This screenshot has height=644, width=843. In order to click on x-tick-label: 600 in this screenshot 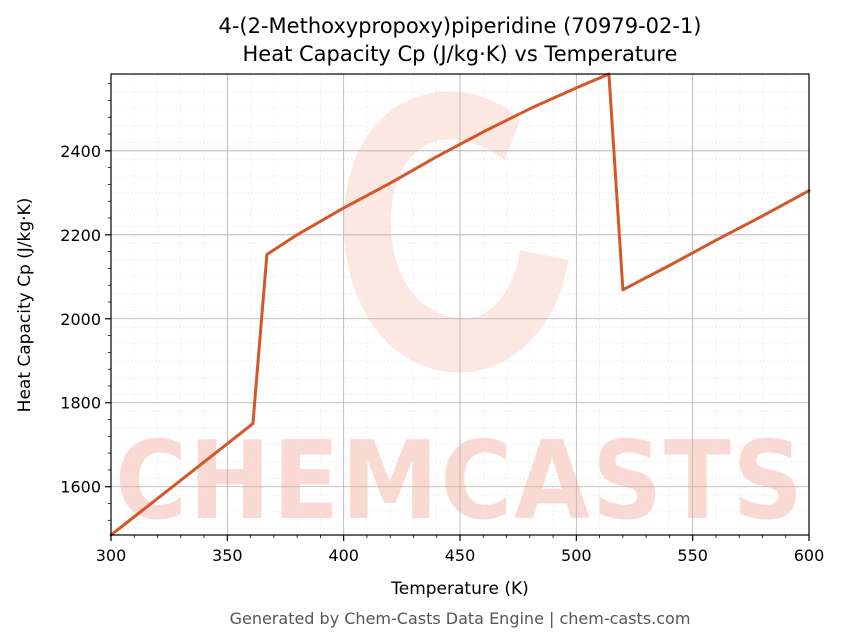, I will do `click(809, 555)`.